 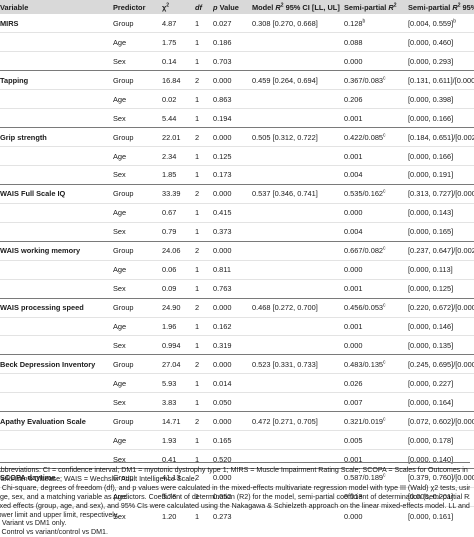 I want to click on semi-partial-r2-cell: 0.206, so click(x=376, y=99).